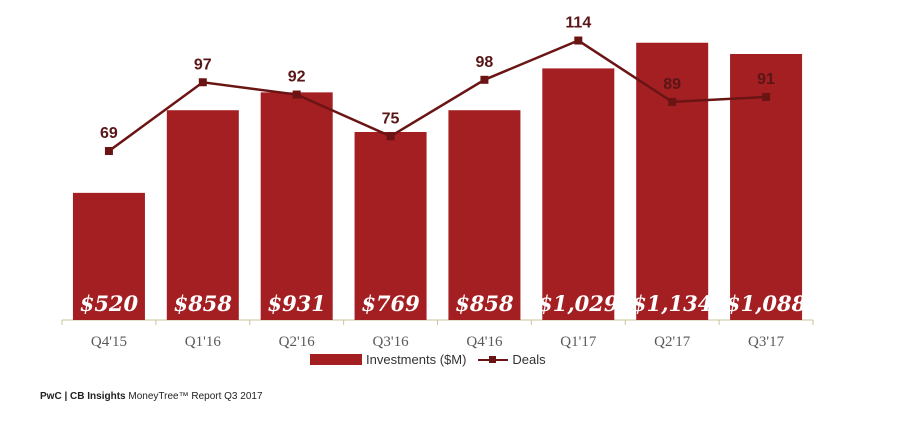 This screenshot has height=423, width=900. What do you see at coordinates (766, 342) in the screenshot?
I see `x-tick-label: Q3'17` at bounding box center [766, 342].